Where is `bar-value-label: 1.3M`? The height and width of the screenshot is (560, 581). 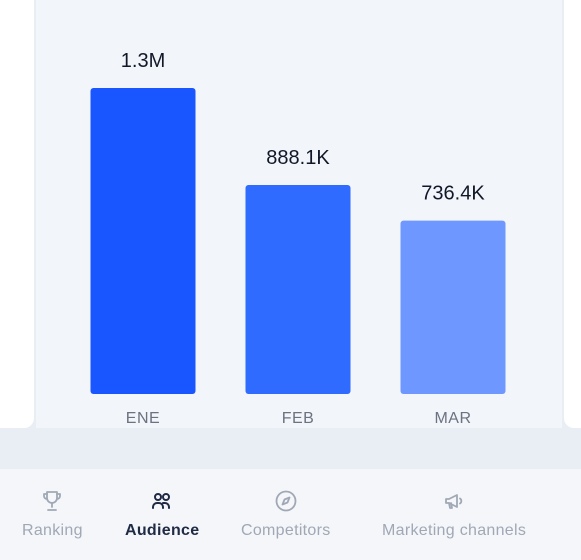
bar-value-label: 1.3M is located at coordinates (143, 61).